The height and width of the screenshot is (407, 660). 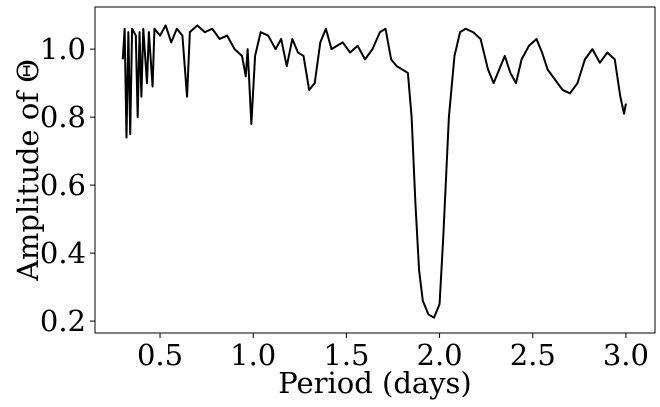 What do you see at coordinates (626, 355) in the screenshot?
I see `x-tick-label: 3.0` at bounding box center [626, 355].